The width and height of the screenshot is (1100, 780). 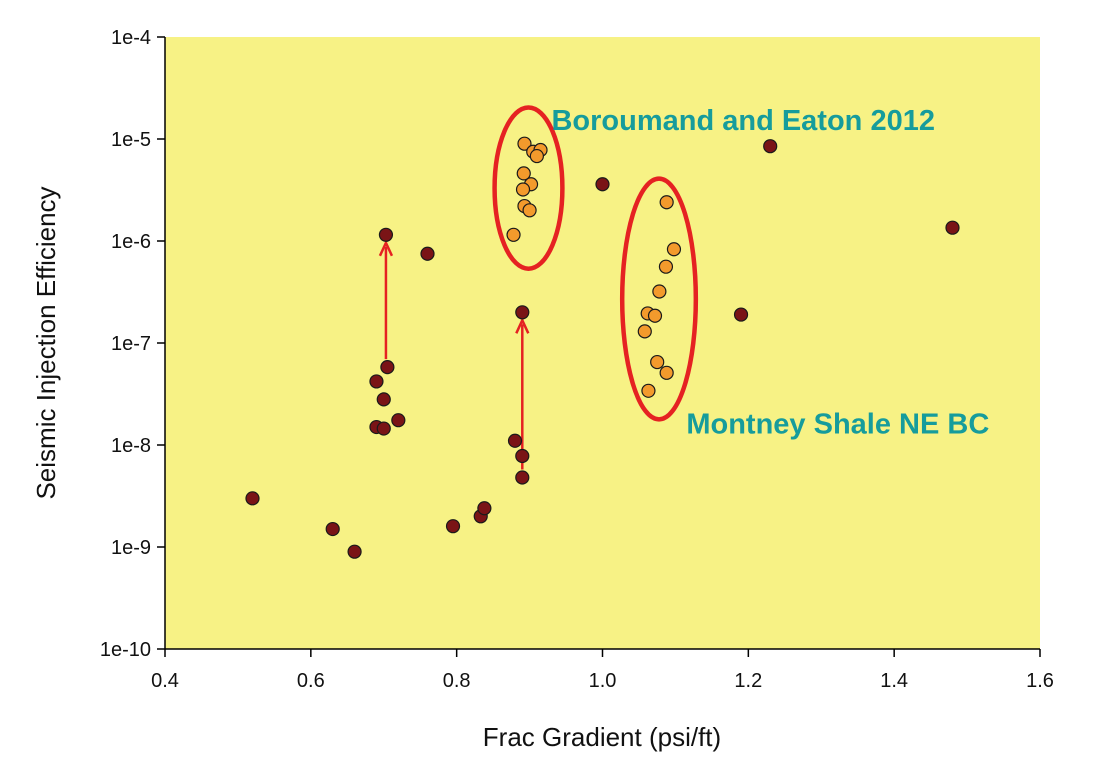 I want to click on y-axis-title: Seismic Injection Efficiency, so click(x=46, y=342).